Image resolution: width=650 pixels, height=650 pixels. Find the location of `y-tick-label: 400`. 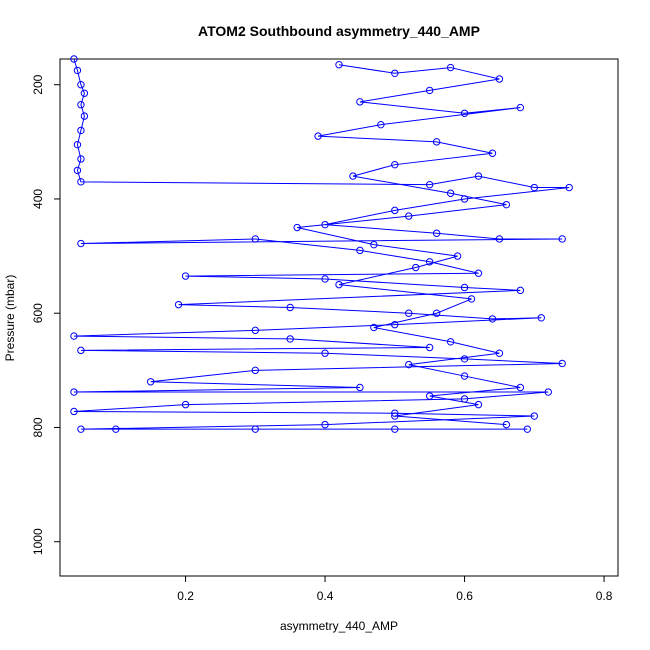

y-tick-label: 400 is located at coordinates (38, 199).